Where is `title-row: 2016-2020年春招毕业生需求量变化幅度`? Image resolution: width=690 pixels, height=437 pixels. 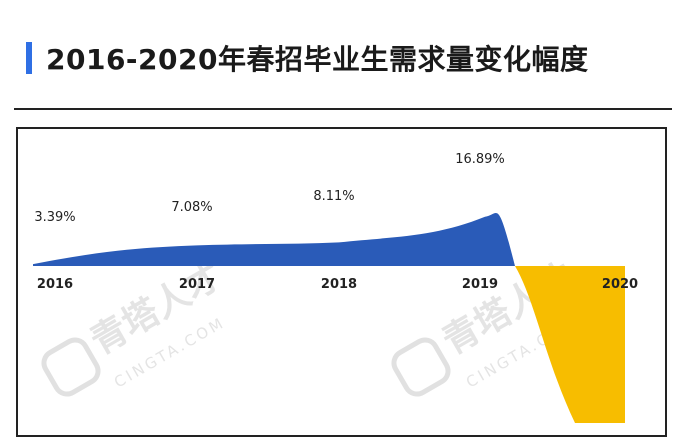 title-row: 2016-2020年春招毕业生需求量变化幅度 is located at coordinates (307, 58).